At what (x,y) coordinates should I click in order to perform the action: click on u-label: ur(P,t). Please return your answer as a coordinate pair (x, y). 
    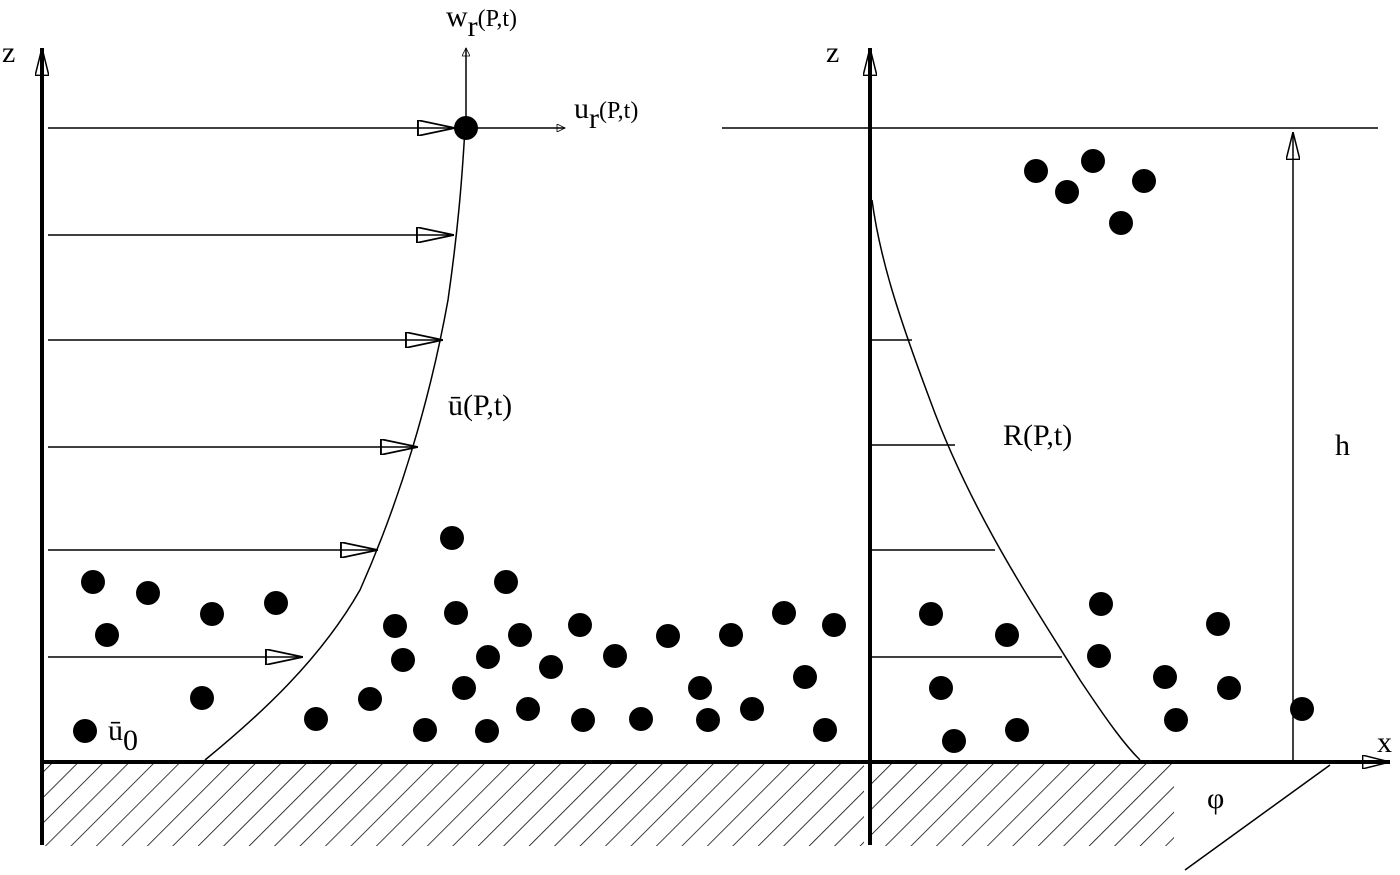
    Looking at the image, I should click on (606, 113).